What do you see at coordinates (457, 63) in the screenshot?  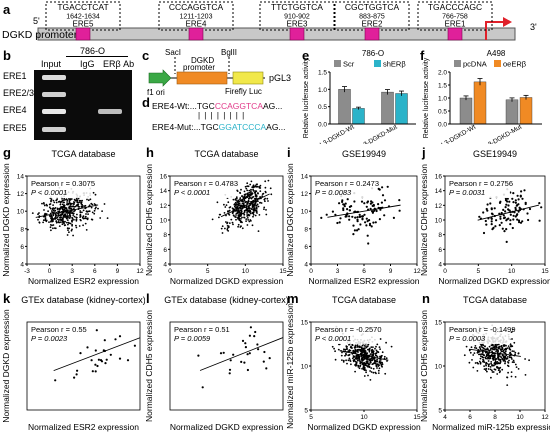 I see `legend-swatch` at bounding box center [457, 63].